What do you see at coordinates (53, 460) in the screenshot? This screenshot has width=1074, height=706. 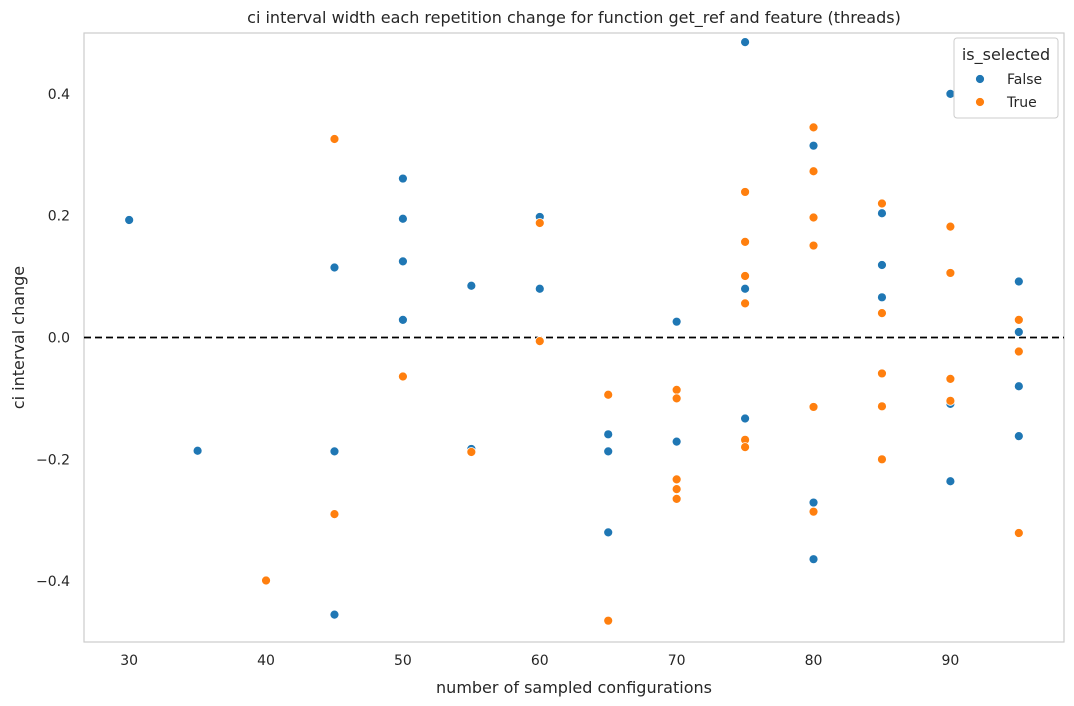 I see `y-tick-label: −0.2` at bounding box center [53, 460].